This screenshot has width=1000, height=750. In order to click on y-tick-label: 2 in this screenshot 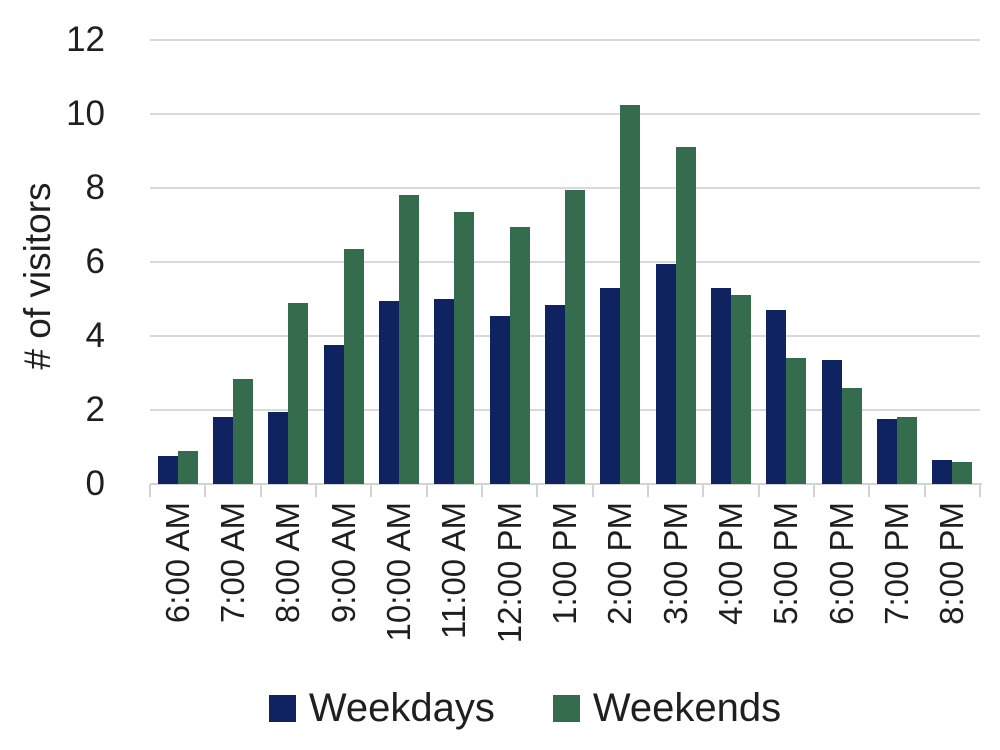, I will do `click(95, 409)`.